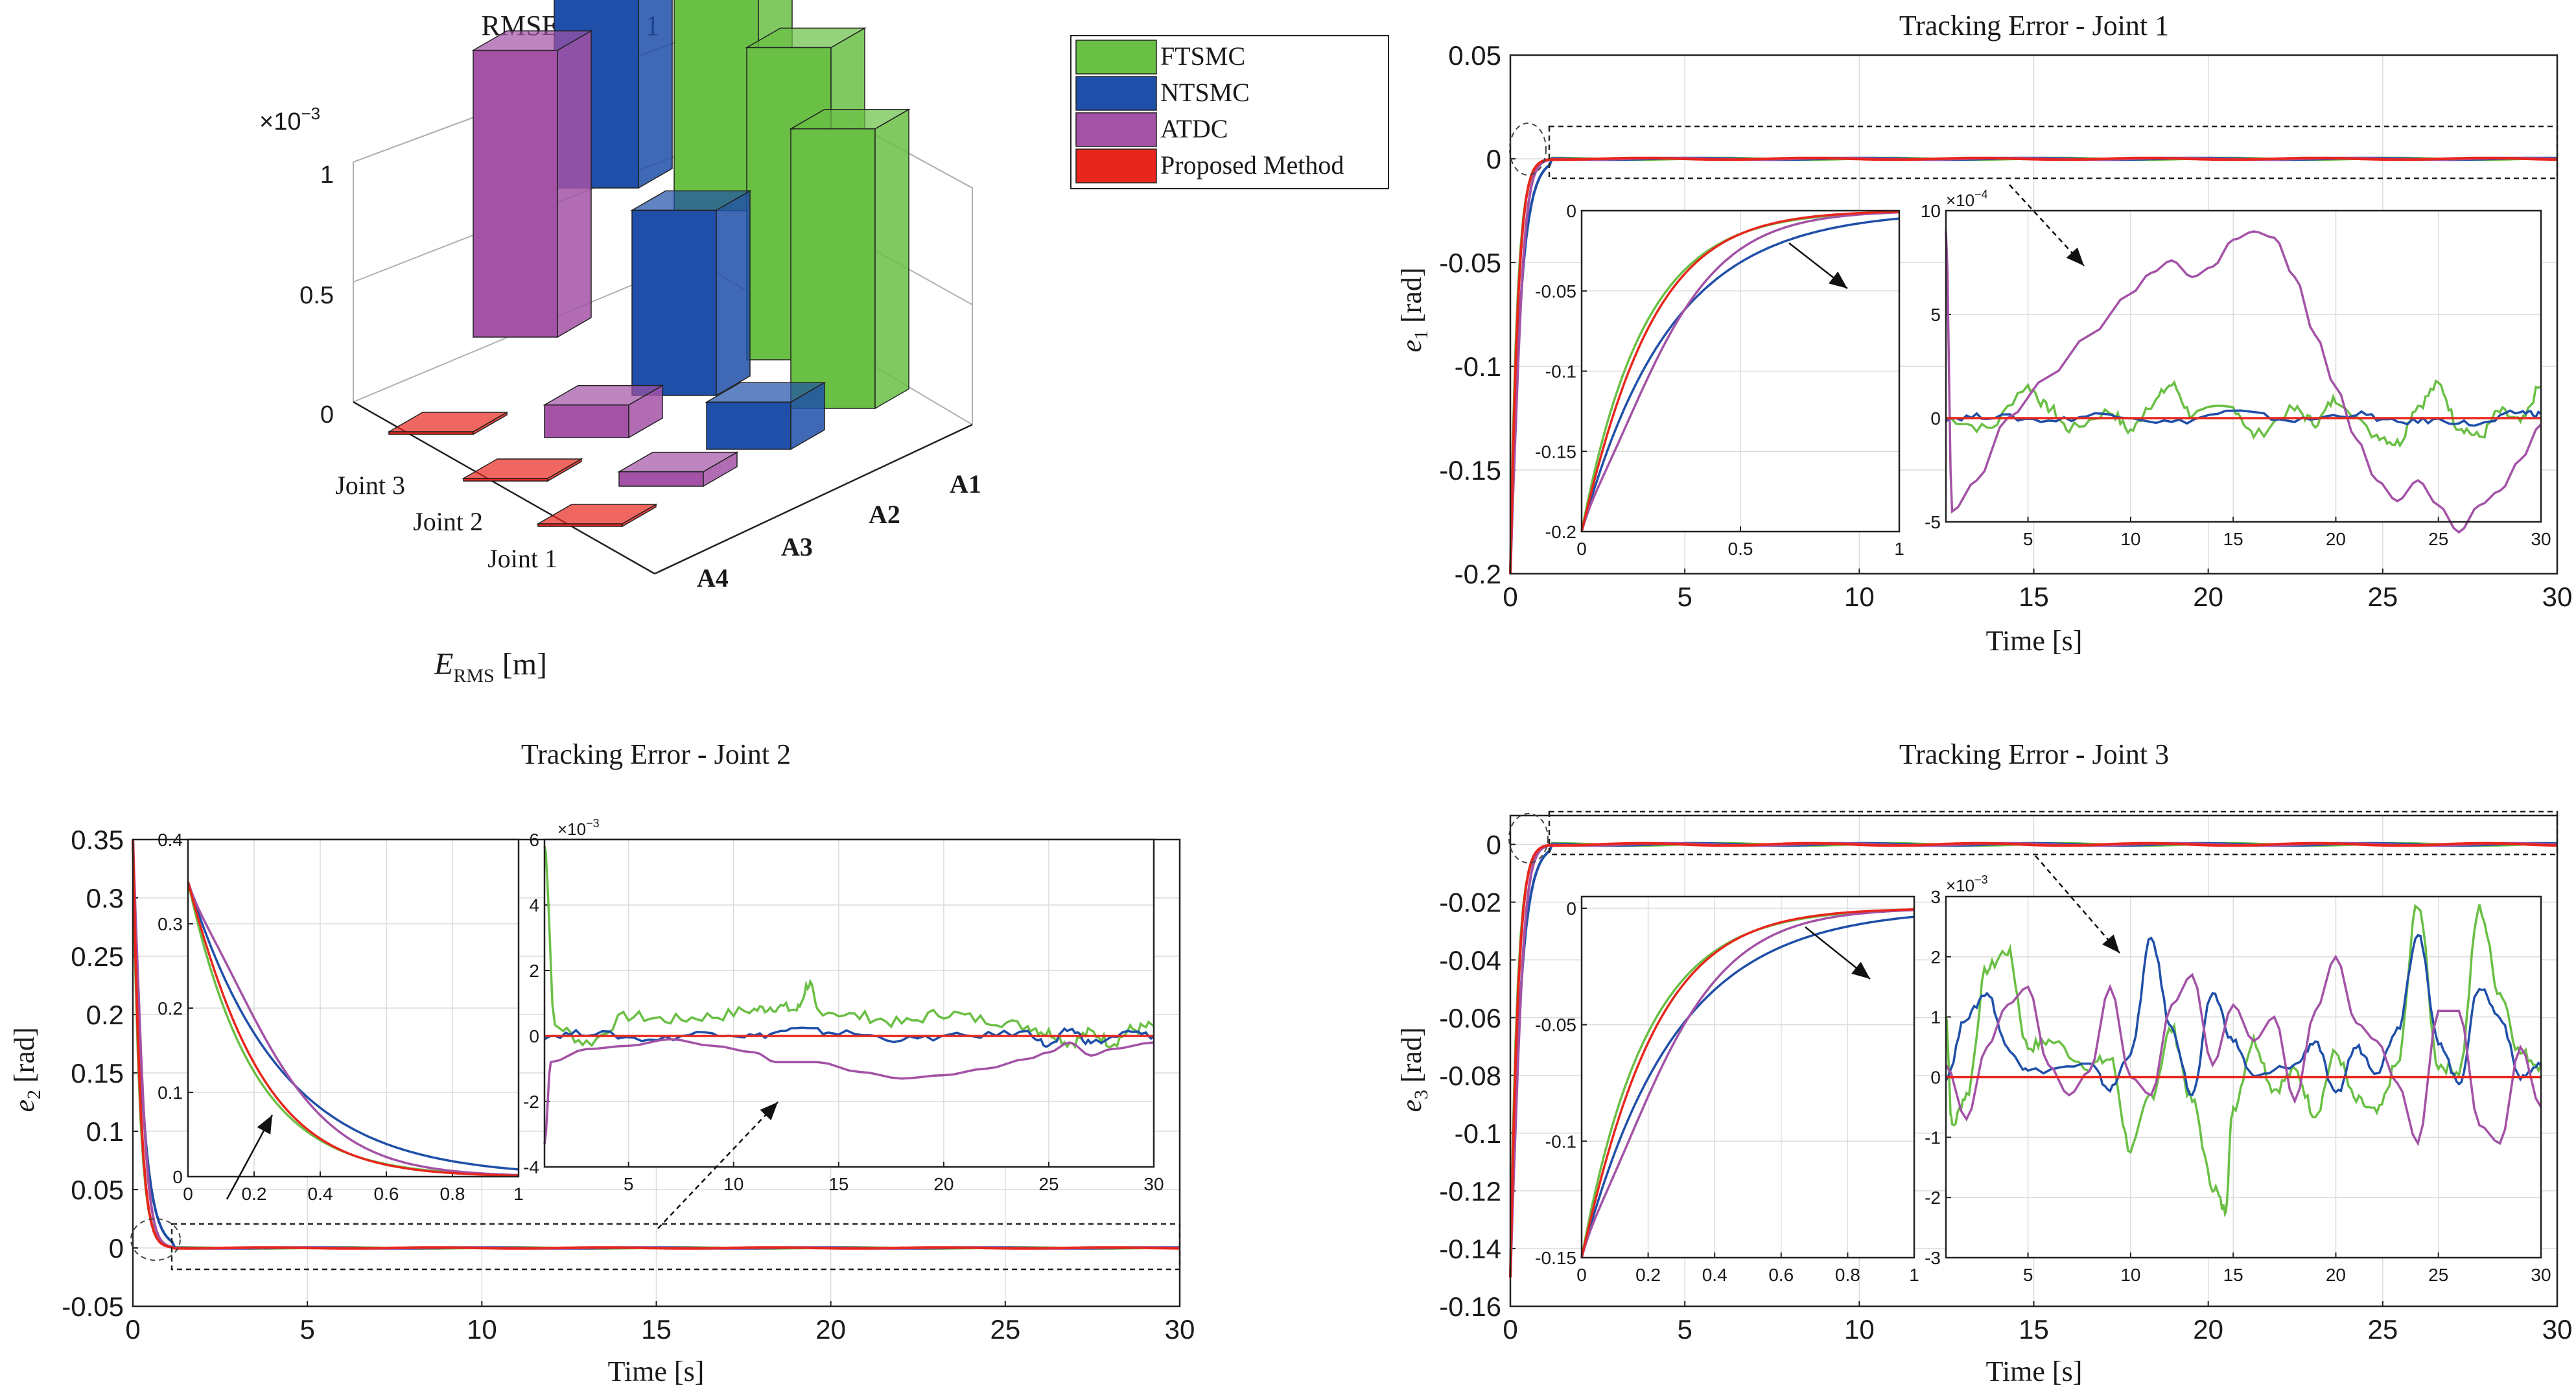 This screenshot has width=2576, height=1399. Describe the element at coordinates (452, 1194) in the screenshot. I see `joint2-zoom1-xtick: 0.8` at that location.